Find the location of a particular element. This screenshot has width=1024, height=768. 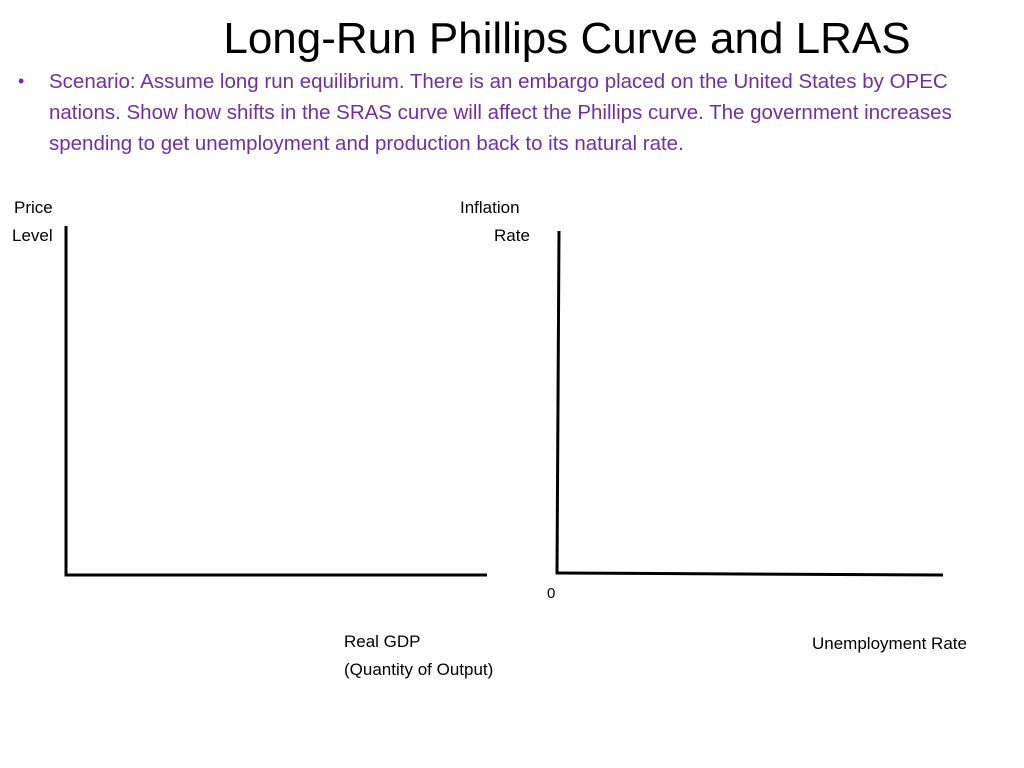

left-x-axis-label-line1: Real GDP is located at coordinates (382, 641).